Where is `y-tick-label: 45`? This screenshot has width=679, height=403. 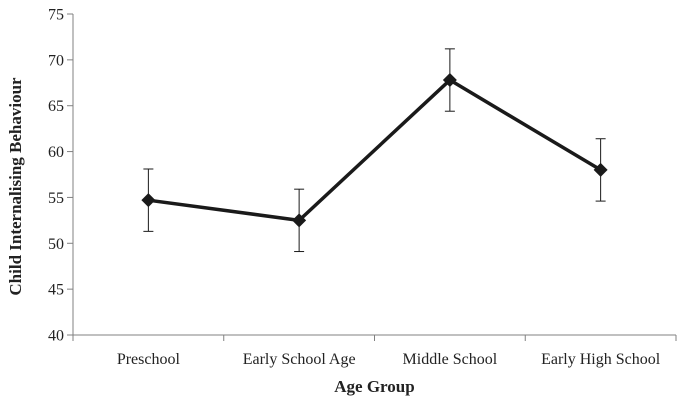
y-tick-label: 45 is located at coordinates (56, 290).